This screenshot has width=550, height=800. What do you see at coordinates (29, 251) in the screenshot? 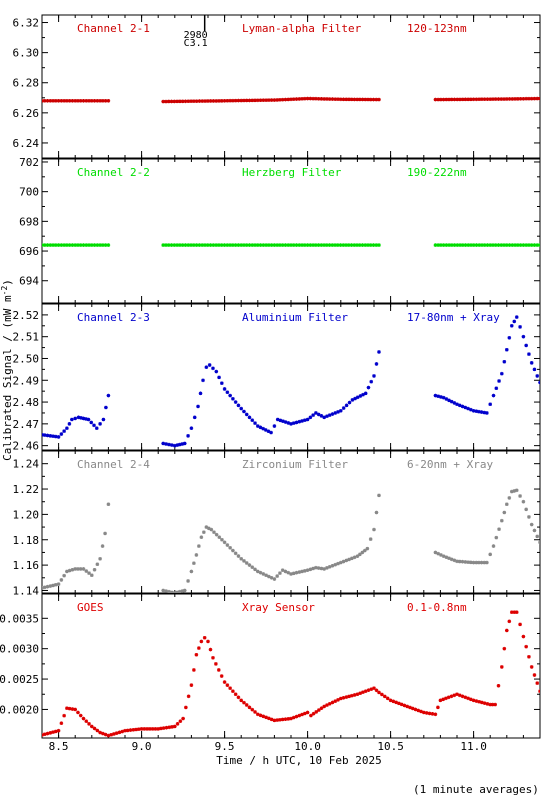
I see `y-tick-label: 696` at bounding box center [29, 251].